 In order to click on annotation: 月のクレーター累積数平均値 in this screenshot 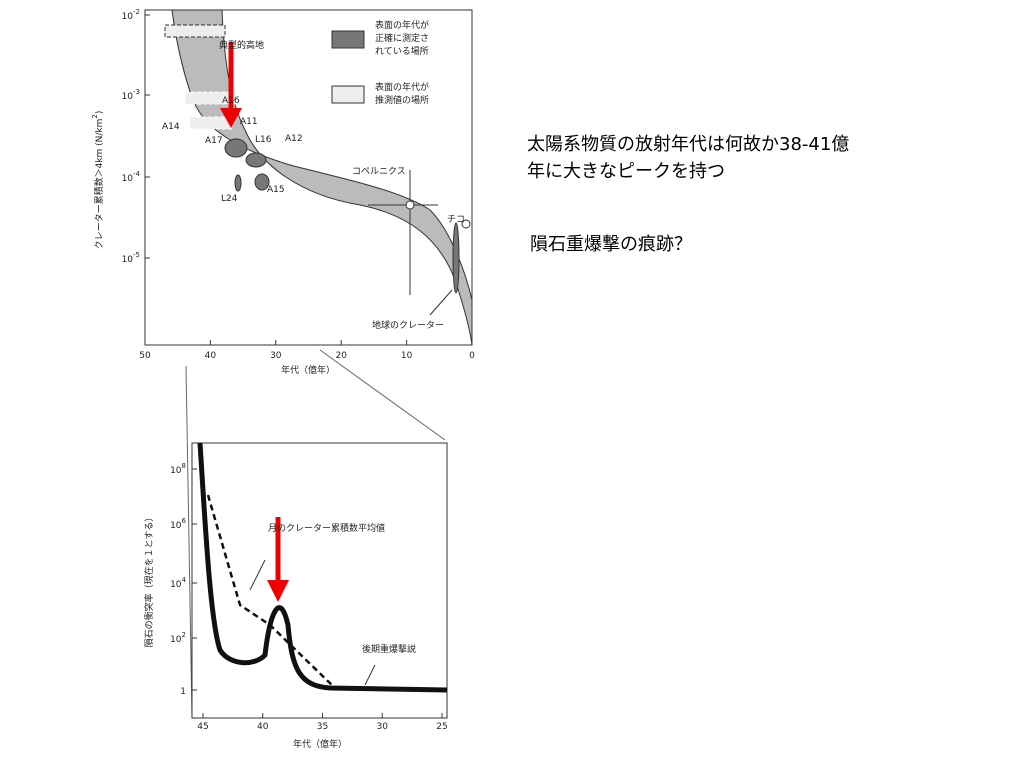, I will do `click(326, 528)`.